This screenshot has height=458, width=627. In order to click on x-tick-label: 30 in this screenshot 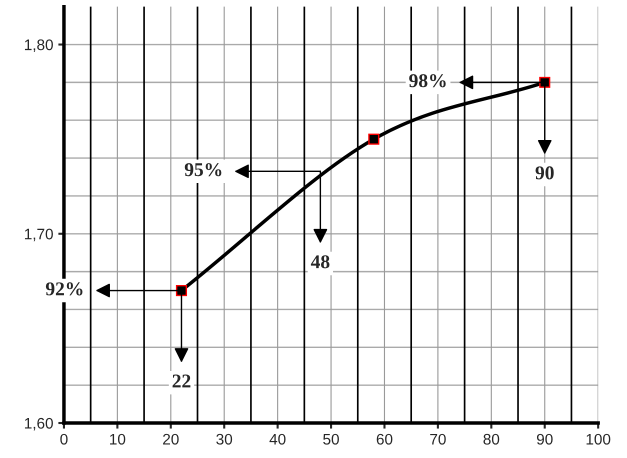, I will do `click(224, 439)`.